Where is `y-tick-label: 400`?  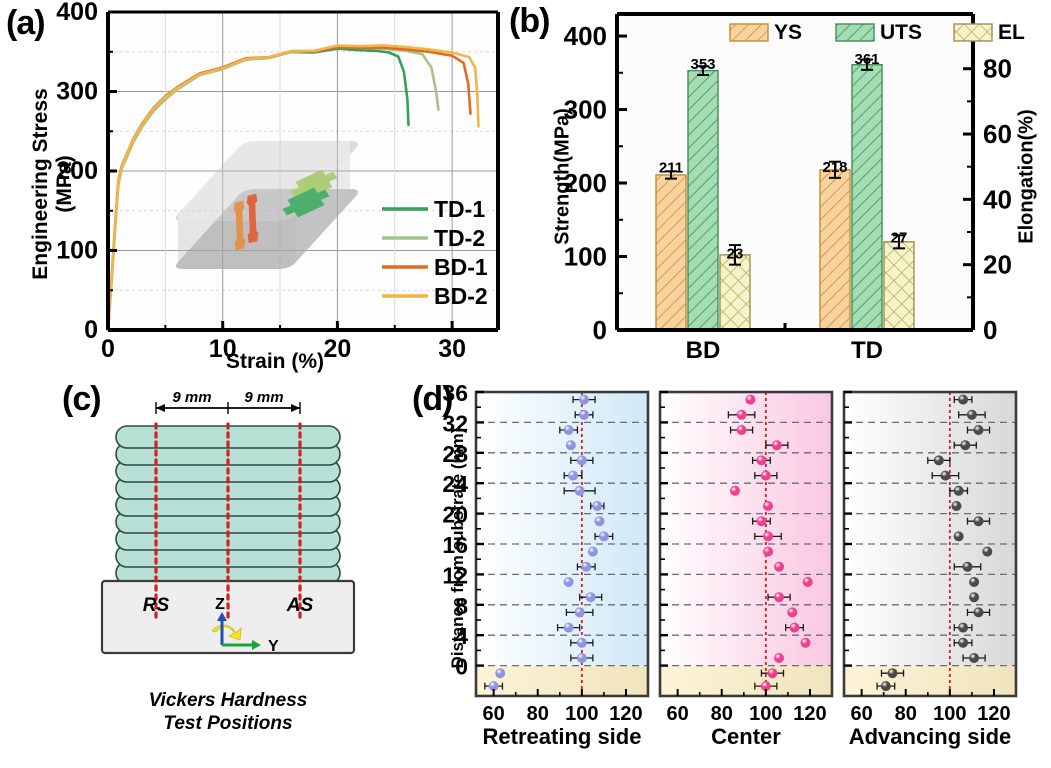
y-tick-label: 400 is located at coordinates (77, 13).